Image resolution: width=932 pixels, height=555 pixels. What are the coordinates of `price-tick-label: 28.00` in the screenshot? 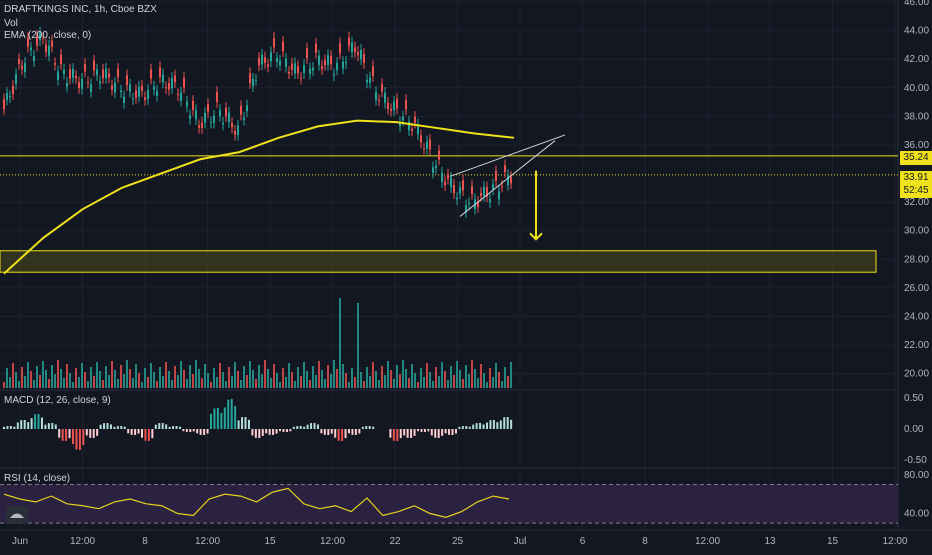 It's located at (916, 259).